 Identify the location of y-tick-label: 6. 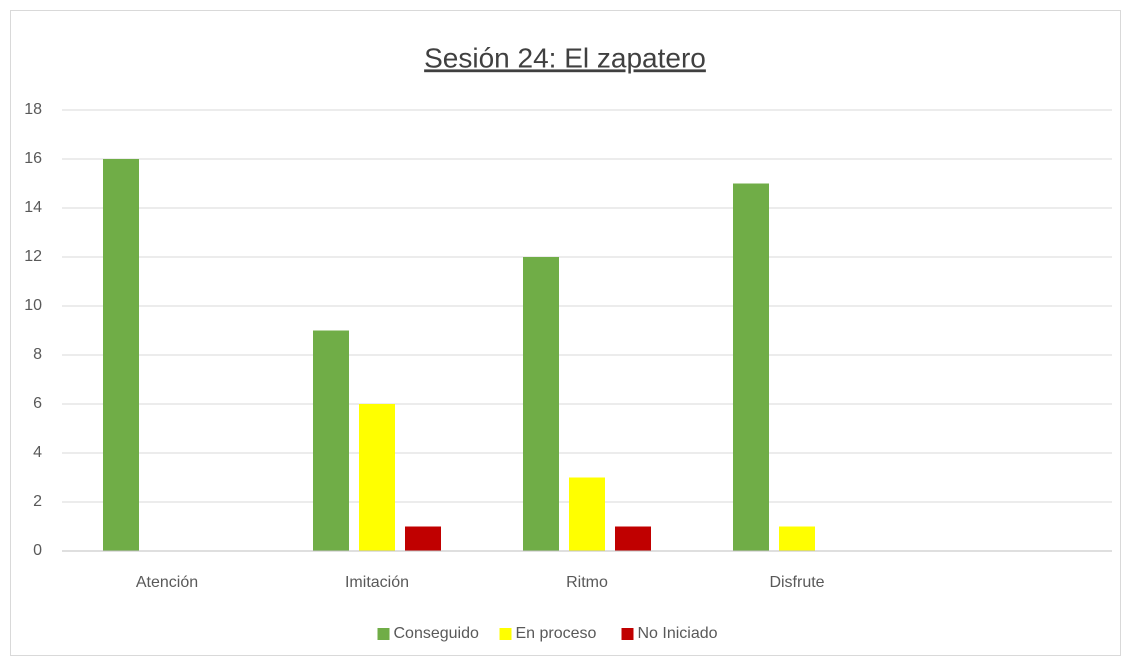
(37, 403).